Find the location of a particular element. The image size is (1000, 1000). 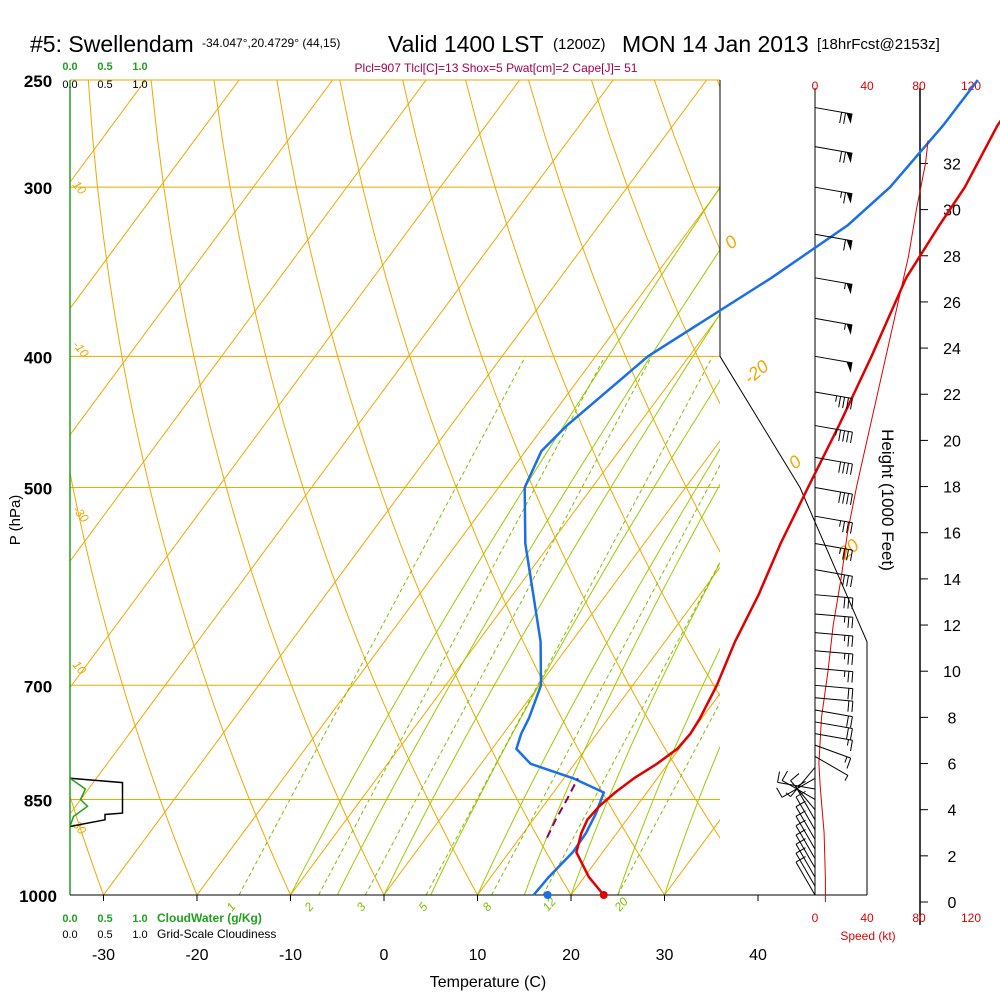

height-tick-label: 16 is located at coordinates (952, 534).